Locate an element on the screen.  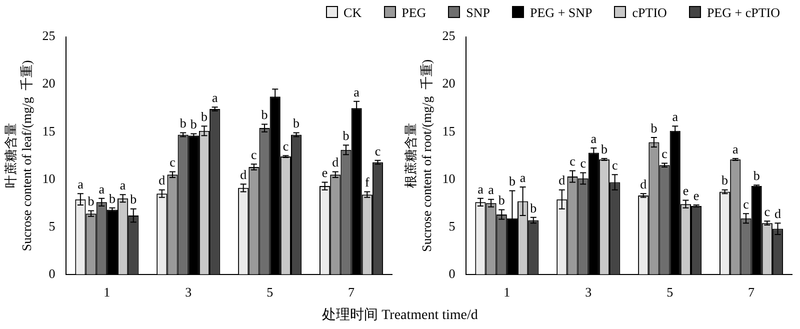
legend-label: SNP is located at coordinates (477, 13).